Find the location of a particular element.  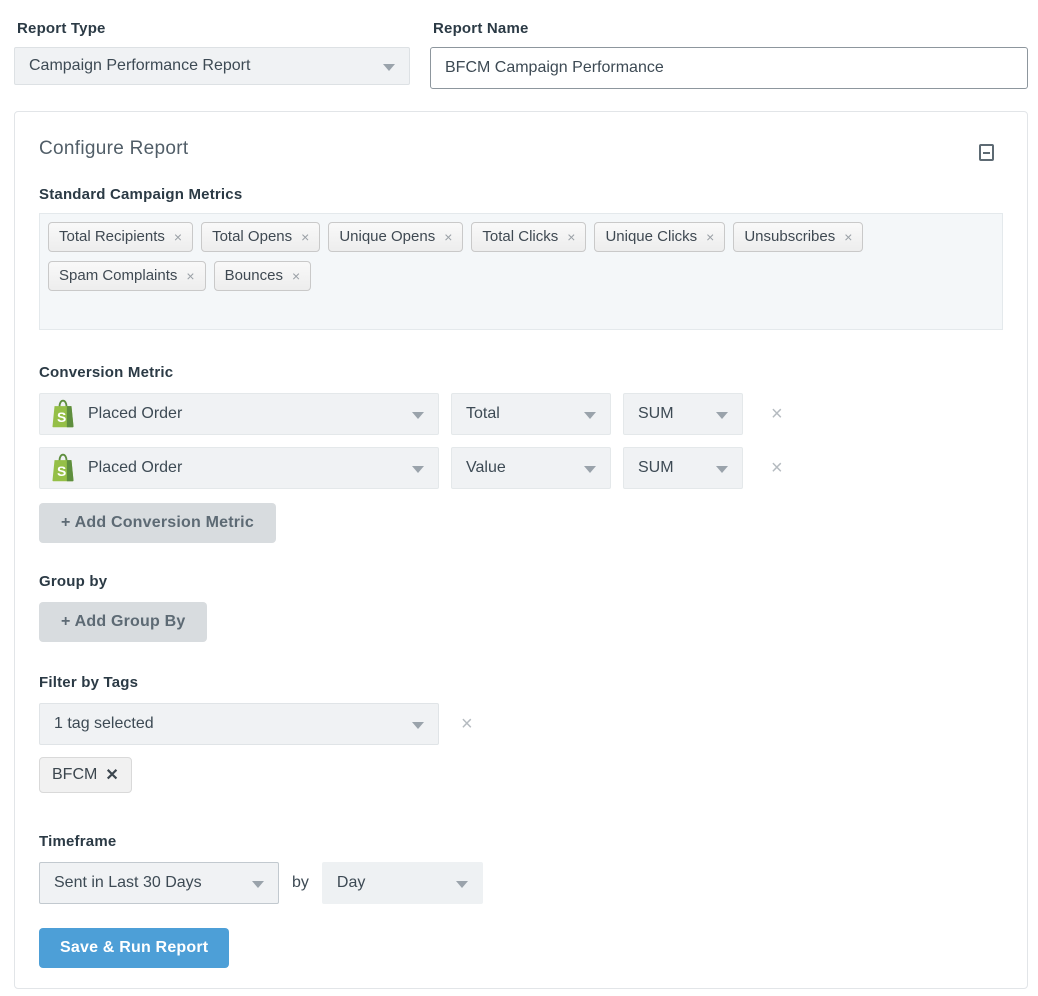

metric-chip: Total Opens × is located at coordinates (261, 237).